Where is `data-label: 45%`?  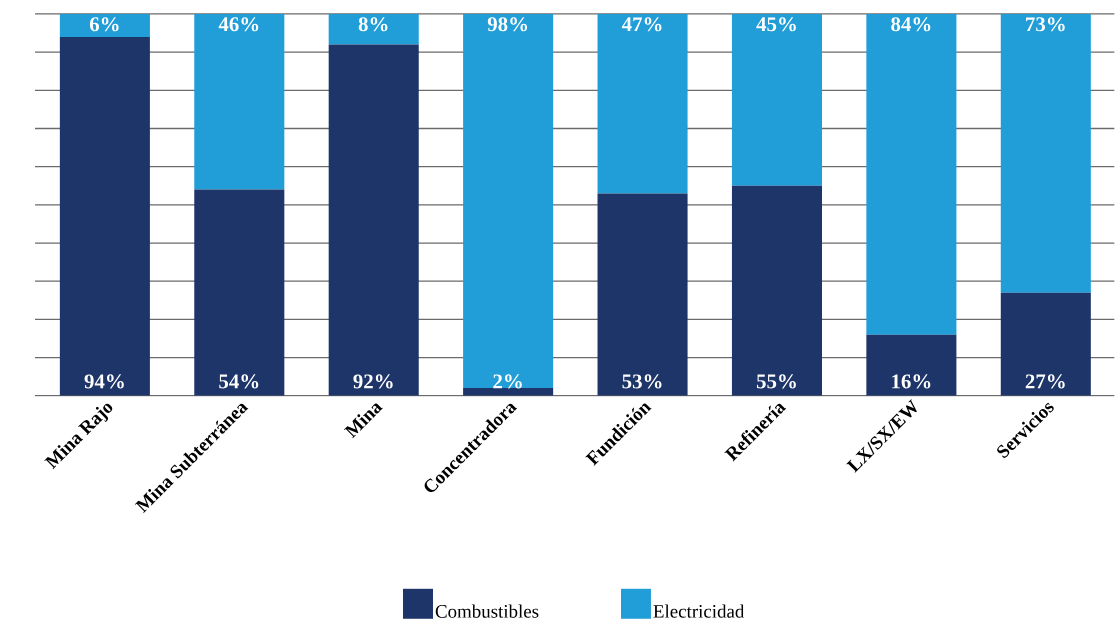 data-label: 45% is located at coordinates (776, 24).